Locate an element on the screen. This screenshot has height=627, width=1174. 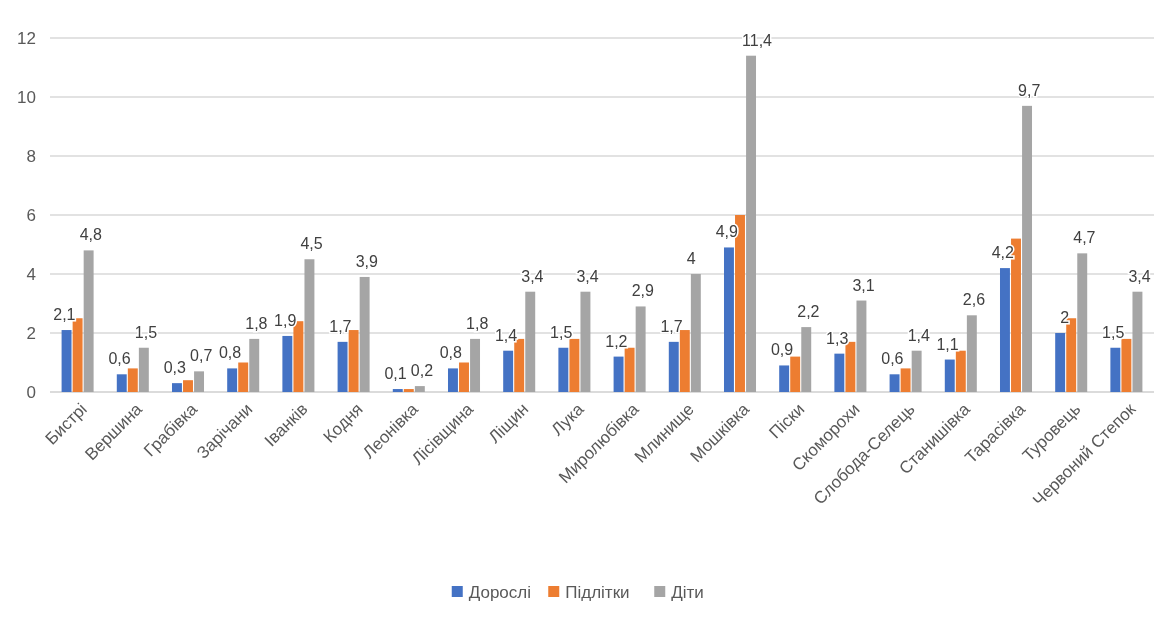
data-label: 0,7 is located at coordinates (201, 356).